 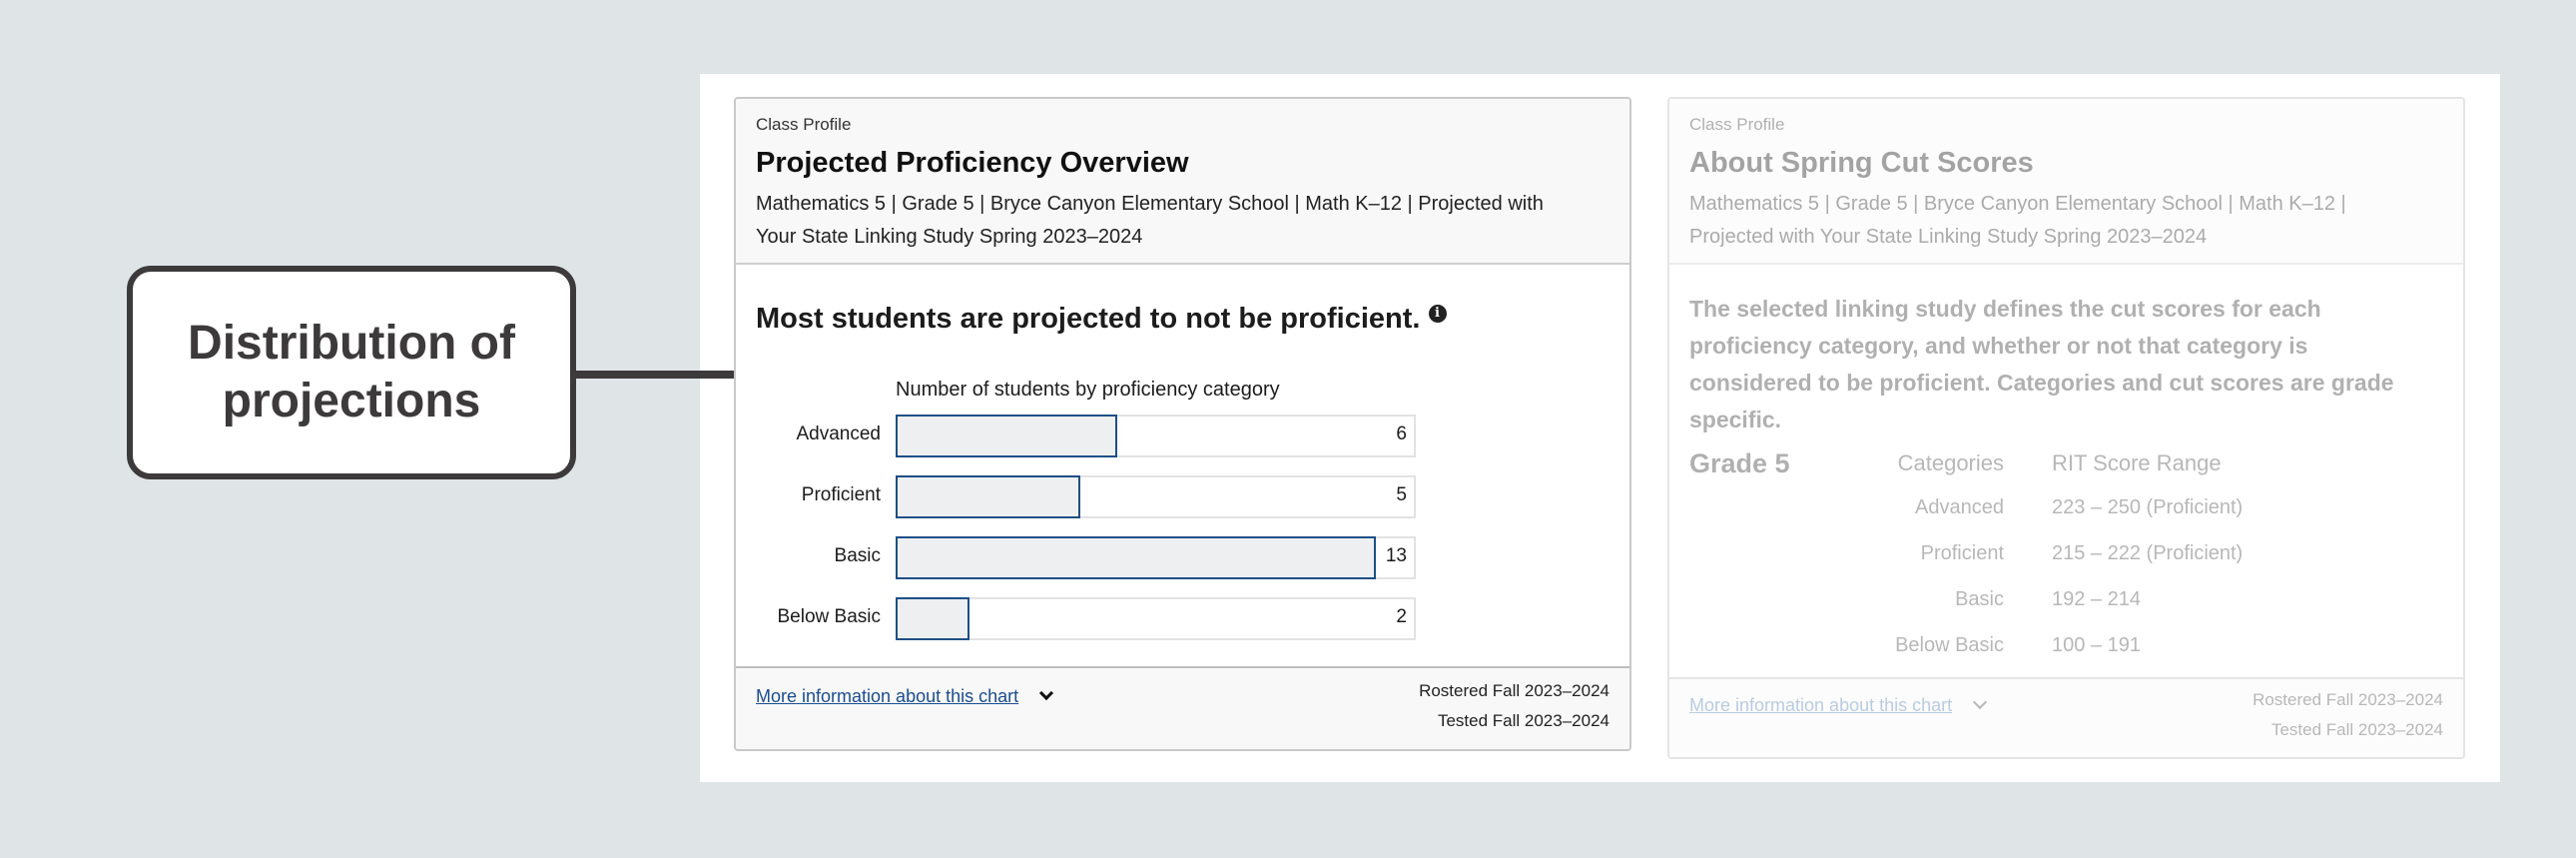 What do you see at coordinates (1861, 163) in the screenshot?
I see `card-title: About Spring Cut Scores` at bounding box center [1861, 163].